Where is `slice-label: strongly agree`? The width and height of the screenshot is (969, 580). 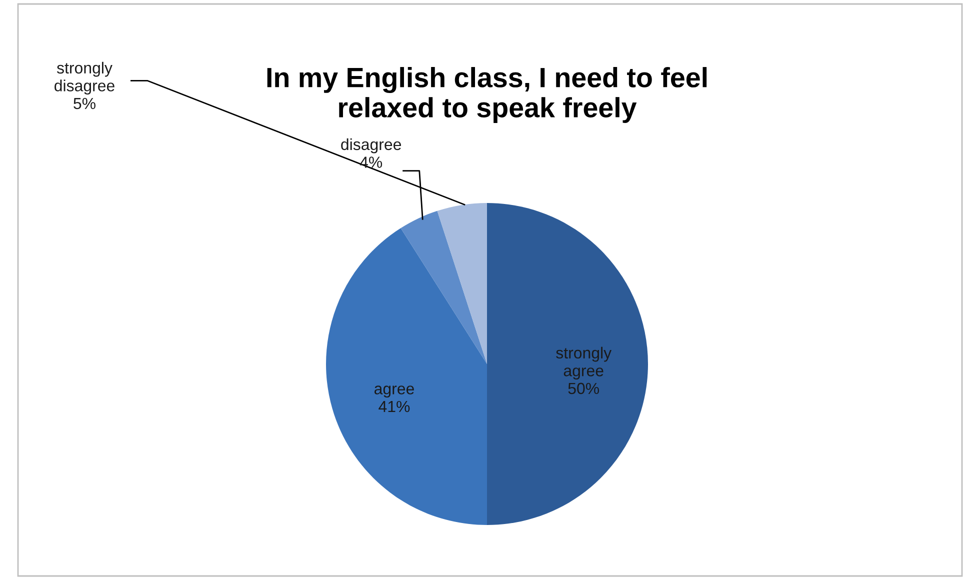
slice-label: strongly agree is located at coordinates (584, 363).